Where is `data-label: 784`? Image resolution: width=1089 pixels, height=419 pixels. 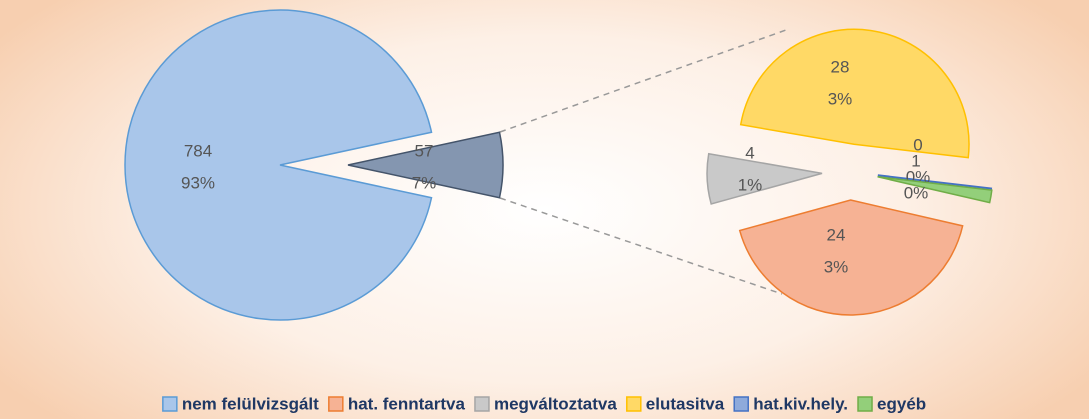
data-label: 784 is located at coordinates (198, 150).